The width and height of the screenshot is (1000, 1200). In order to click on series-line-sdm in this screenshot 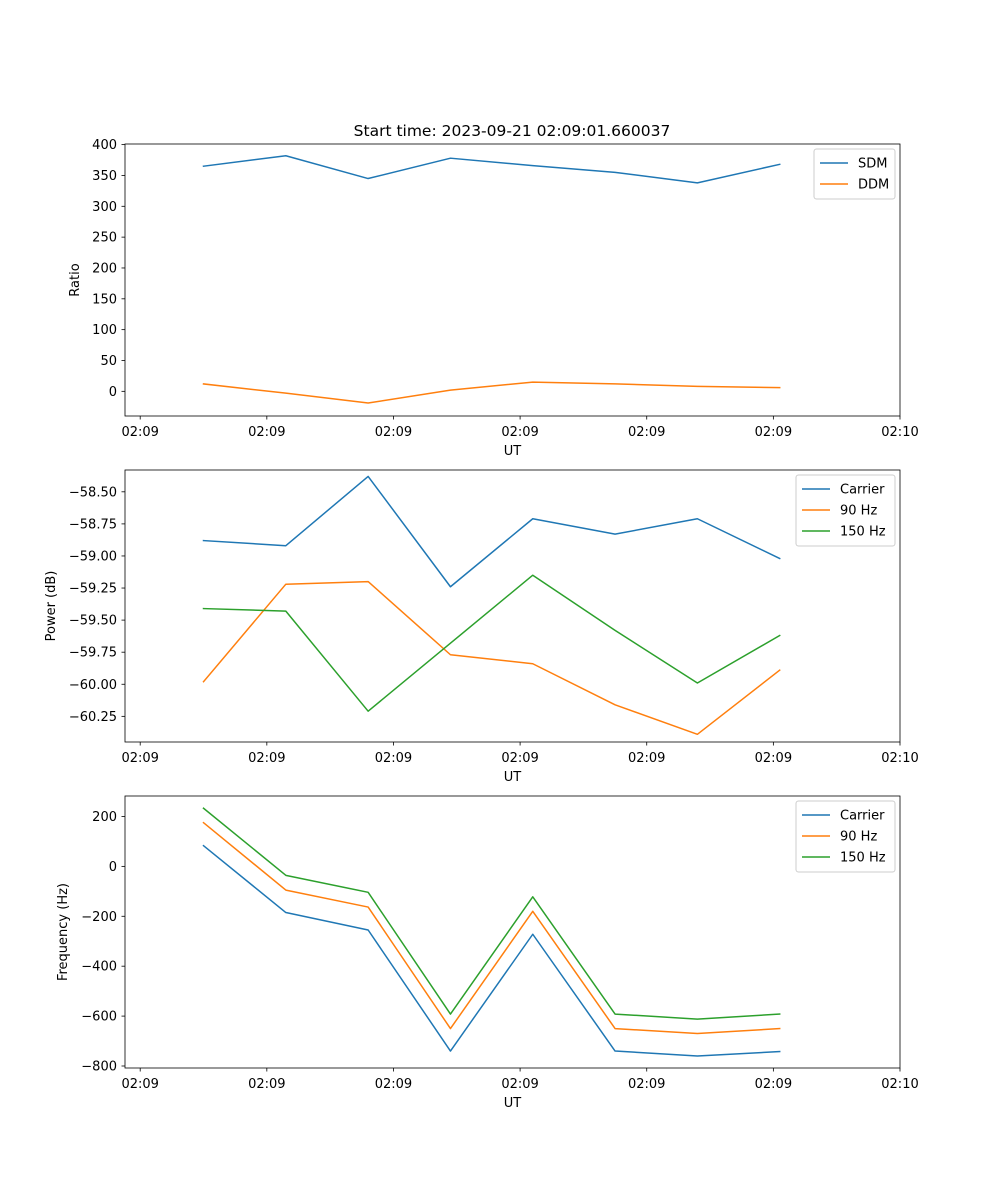, I will do `click(491, 169)`.